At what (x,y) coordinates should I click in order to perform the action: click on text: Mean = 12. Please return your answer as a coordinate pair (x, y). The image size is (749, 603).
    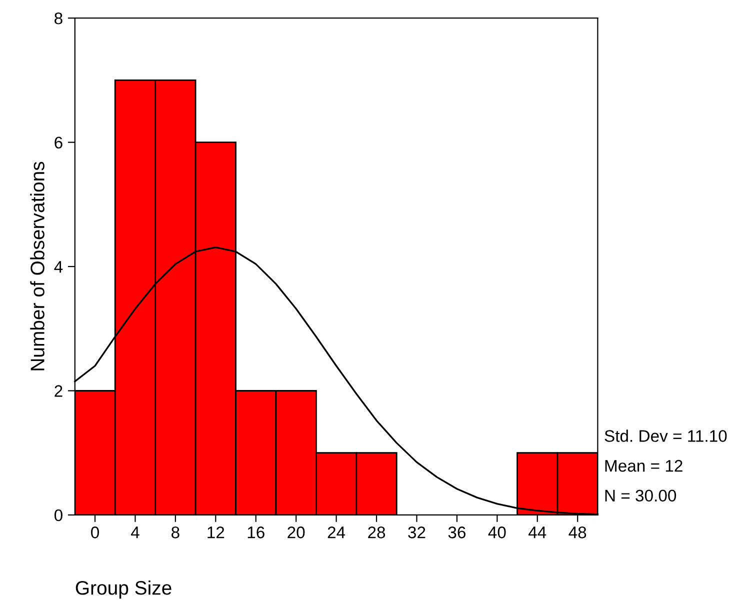
    Looking at the image, I should click on (643, 466).